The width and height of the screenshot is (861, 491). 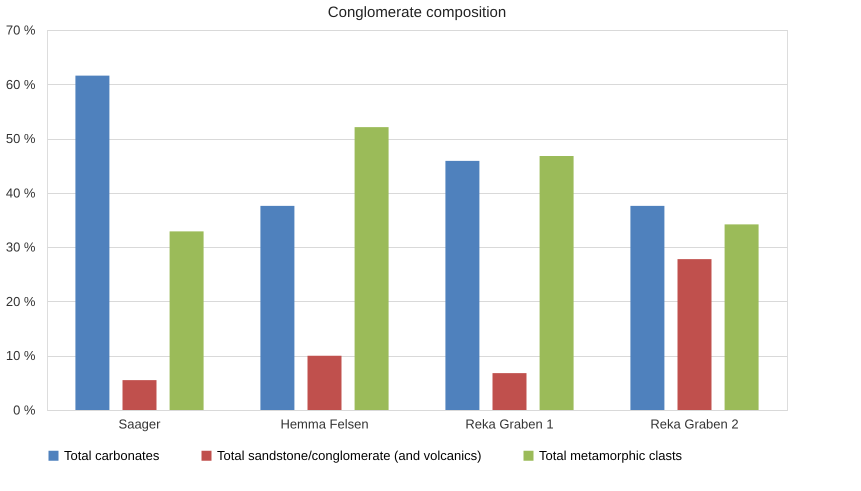 What do you see at coordinates (112, 455) in the screenshot?
I see `legend-label: Total carbonates` at bounding box center [112, 455].